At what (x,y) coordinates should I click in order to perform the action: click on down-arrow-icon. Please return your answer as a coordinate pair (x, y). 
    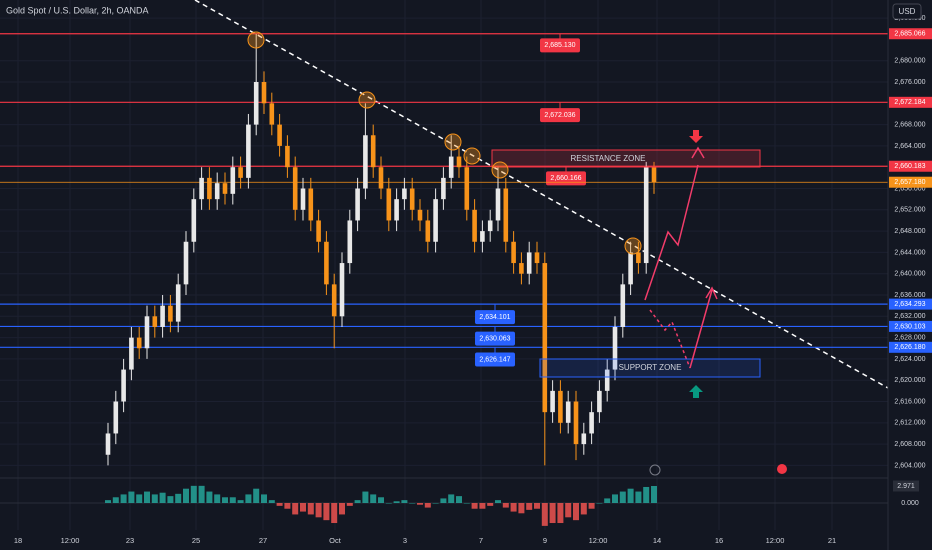
    Looking at the image, I should click on (696, 136).